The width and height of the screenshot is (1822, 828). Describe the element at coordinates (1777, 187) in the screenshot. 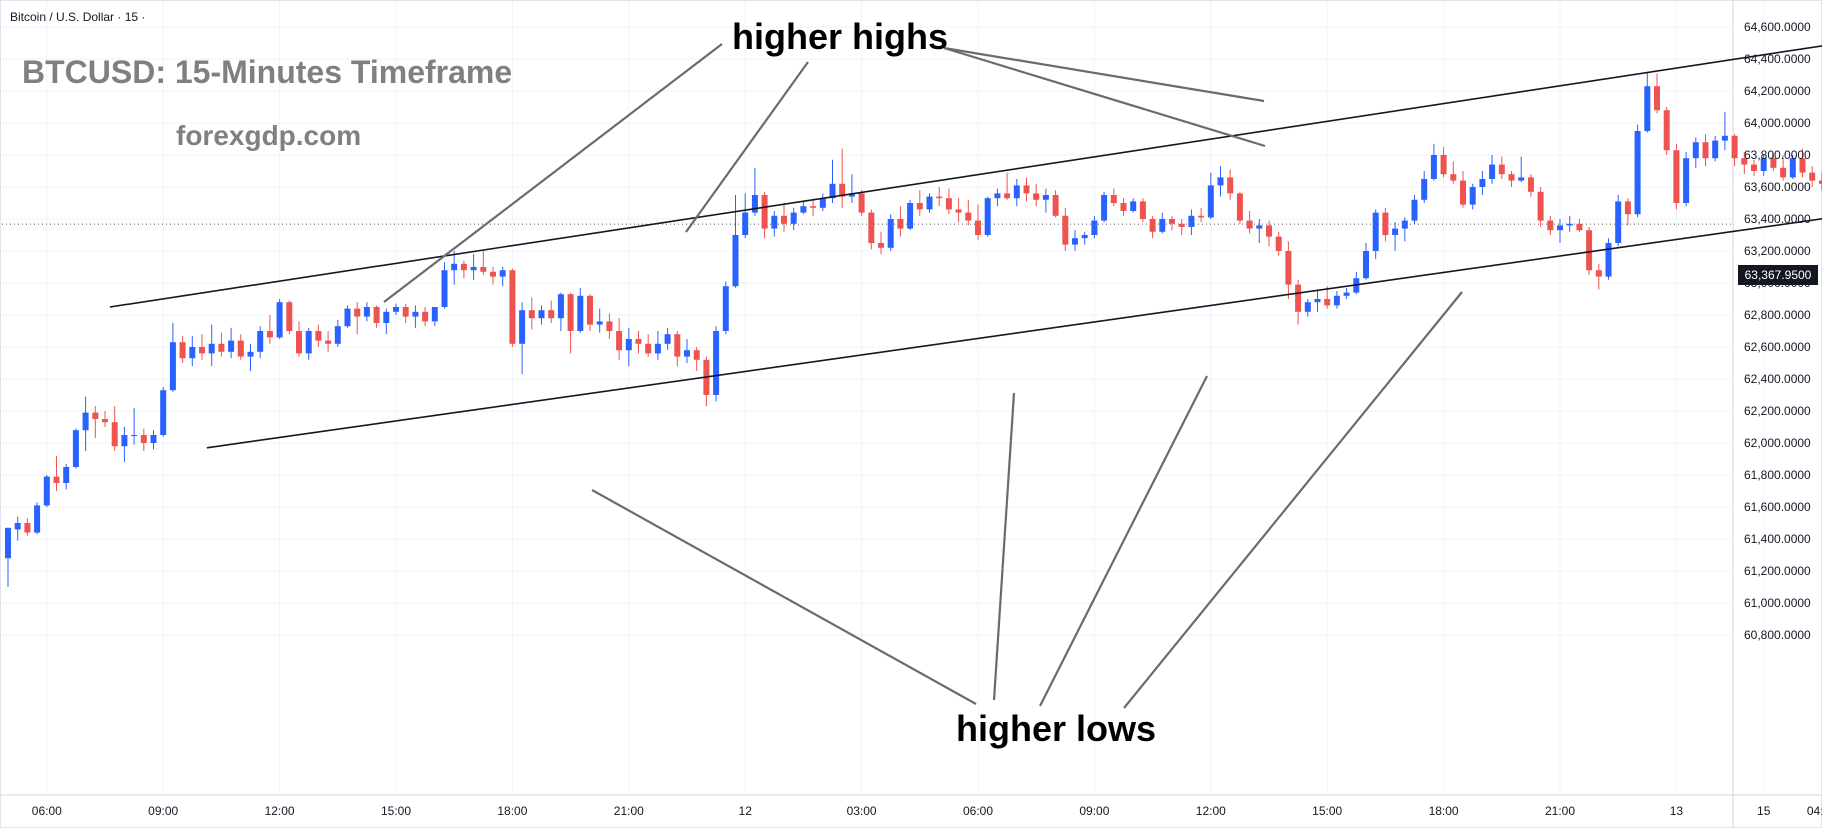

I see `y-tick-label: 63,600.0000` at that location.